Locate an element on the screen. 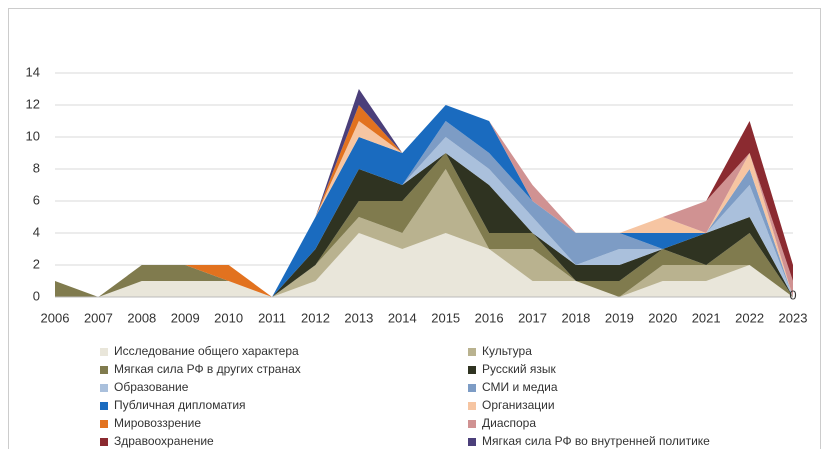  x-tick-label: 2022 is located at coordinates (749, 317).